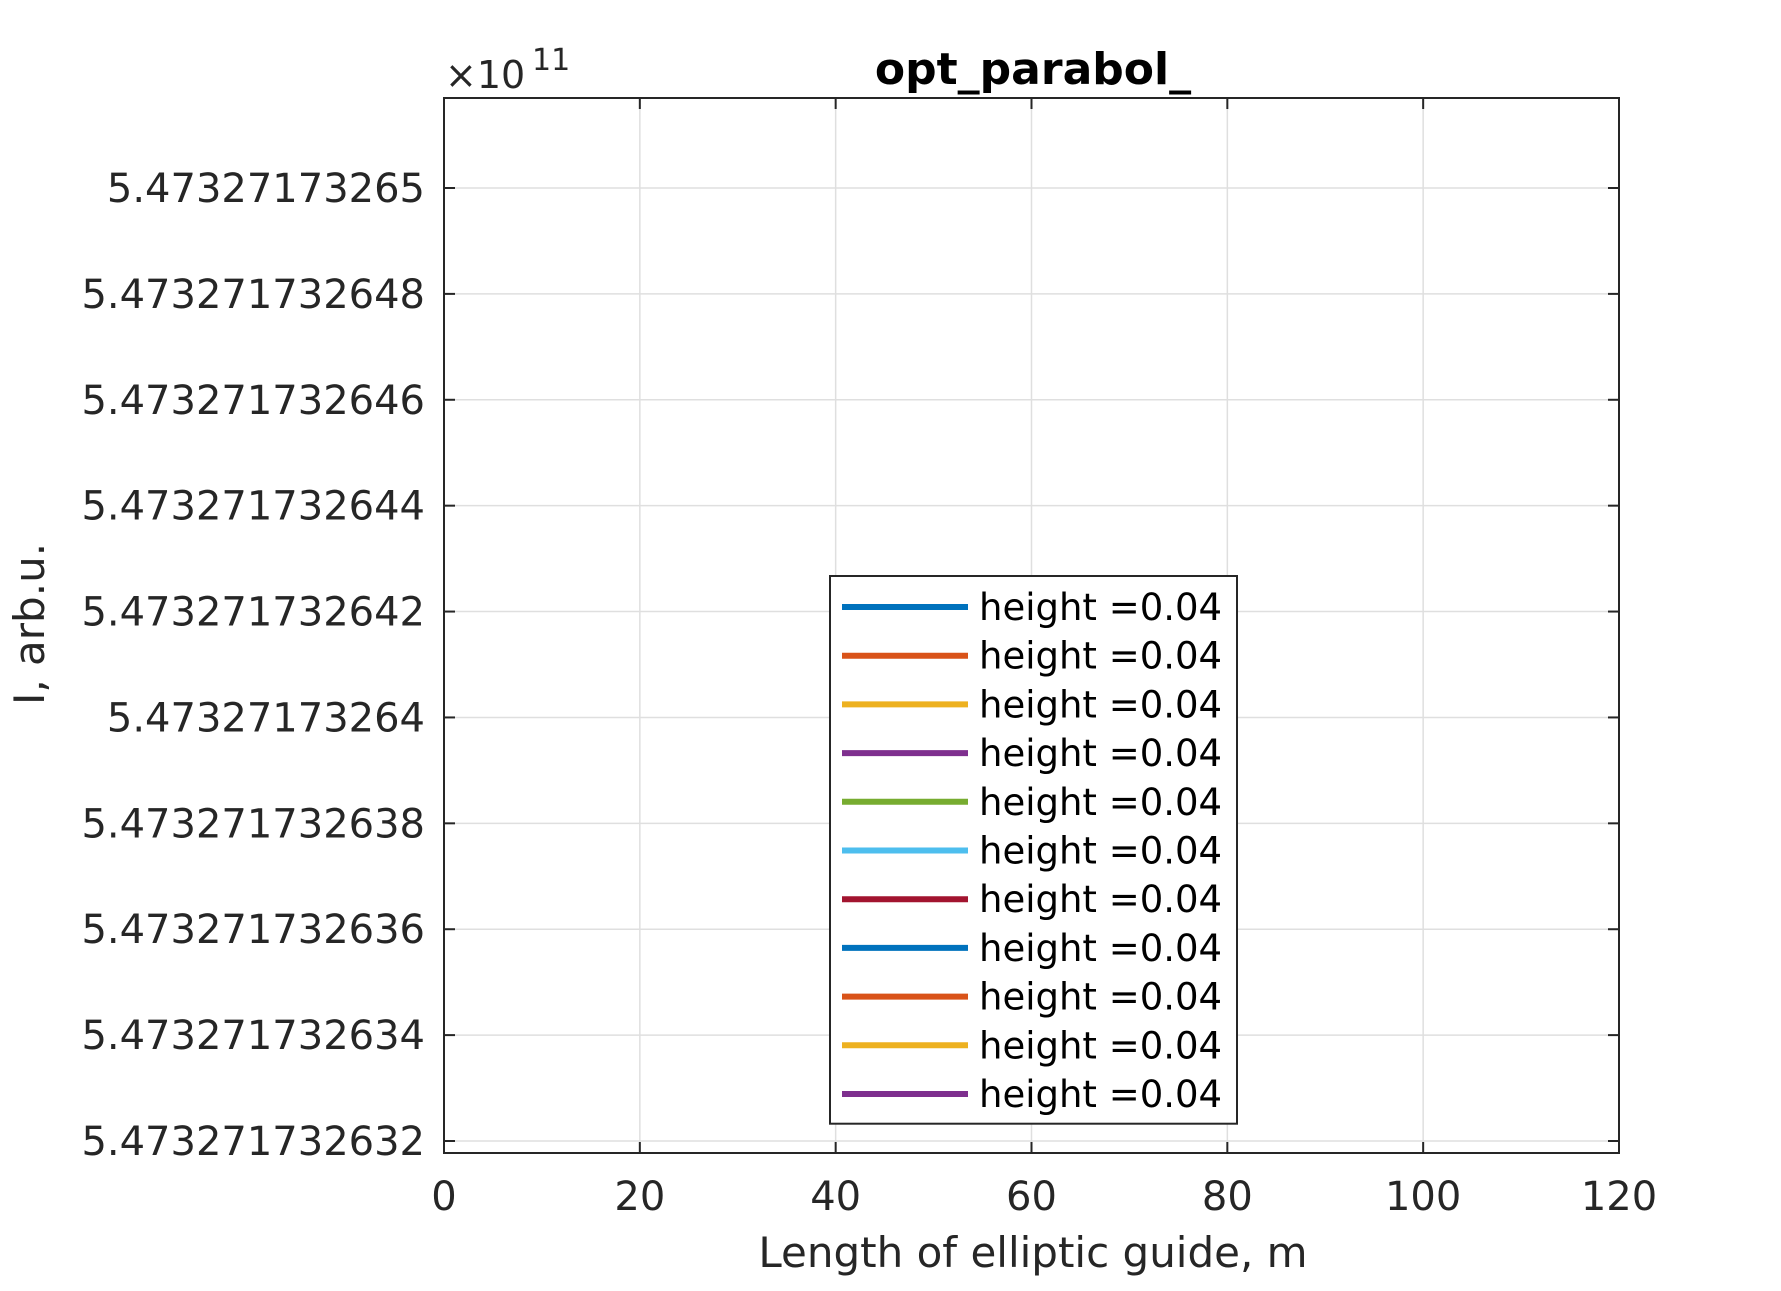  Describe the element at coordinates (253, 507) in the screenshot. I see `y-tick-label: 5.473271732644` at that location.